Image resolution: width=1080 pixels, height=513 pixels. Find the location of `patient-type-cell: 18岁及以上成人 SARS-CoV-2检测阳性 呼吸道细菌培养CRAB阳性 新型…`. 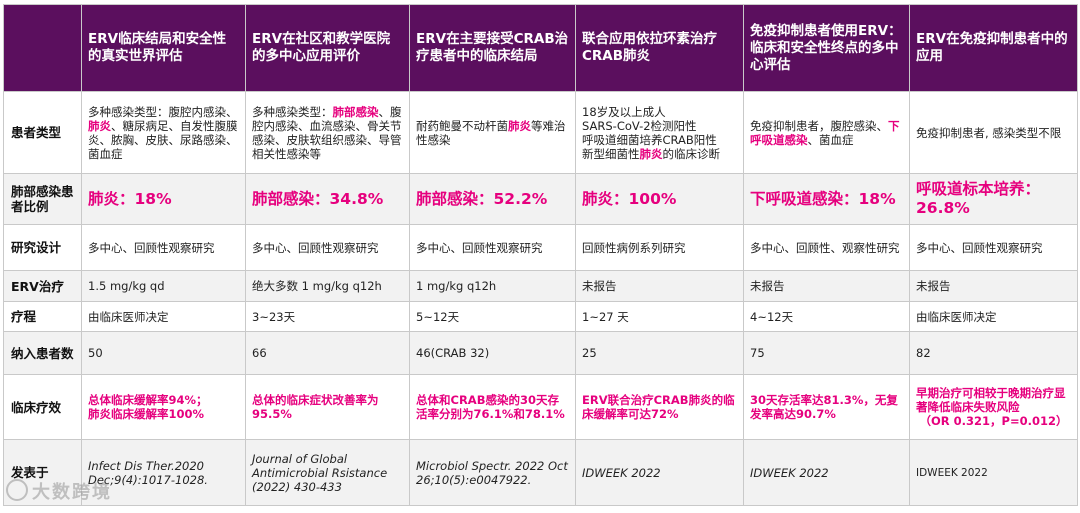

patient-type-cell: 18岁及以上成人 SARS-CoV-2检测阳性 呼吸道细菌培养CRAB阳性 新型… is located at coordinates (659, 132).